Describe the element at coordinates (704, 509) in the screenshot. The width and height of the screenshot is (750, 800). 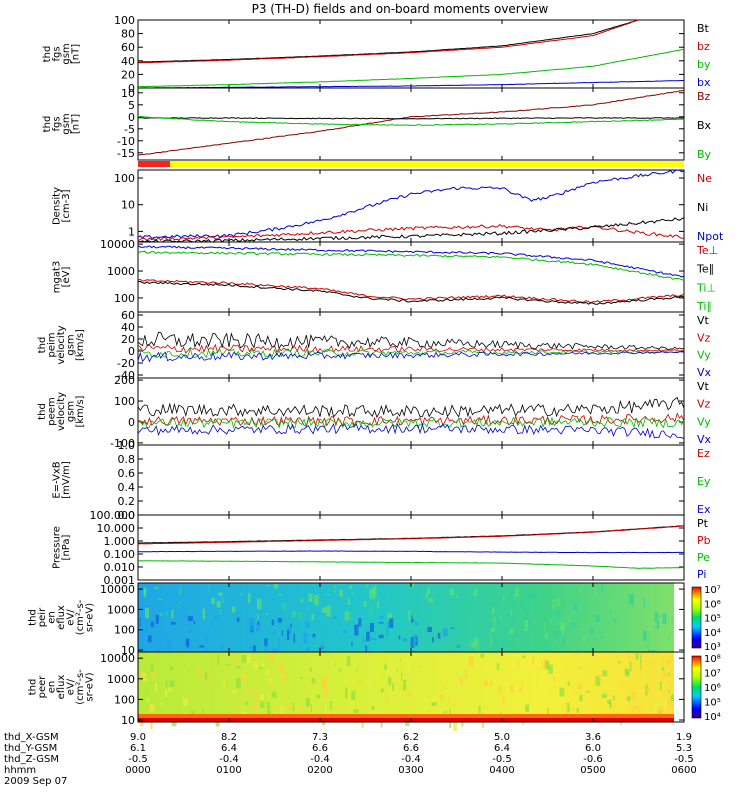
I see `legend-entry: Ex` at that location.